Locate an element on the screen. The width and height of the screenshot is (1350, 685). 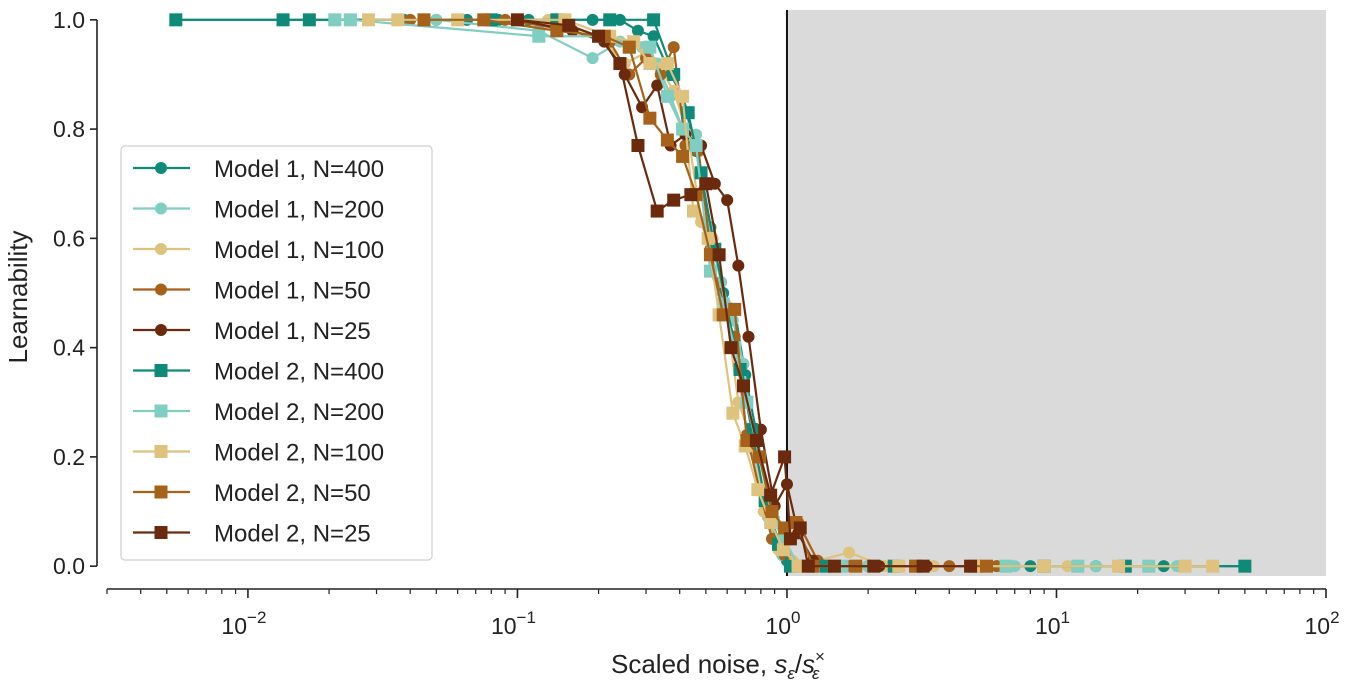
x-tick-label: 10⁻² is located at coordinates (243, 623).